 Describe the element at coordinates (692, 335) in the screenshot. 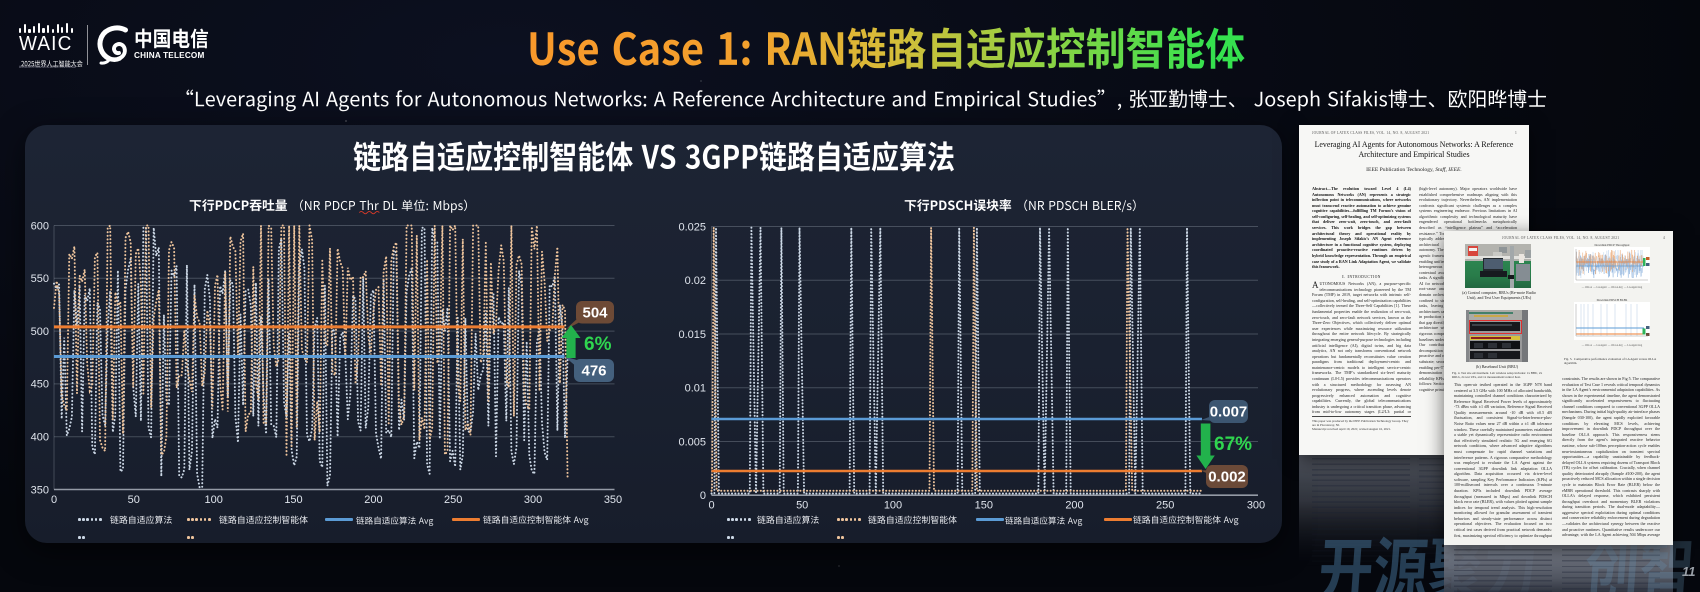

I see `svg-text: 0.015` at that location.